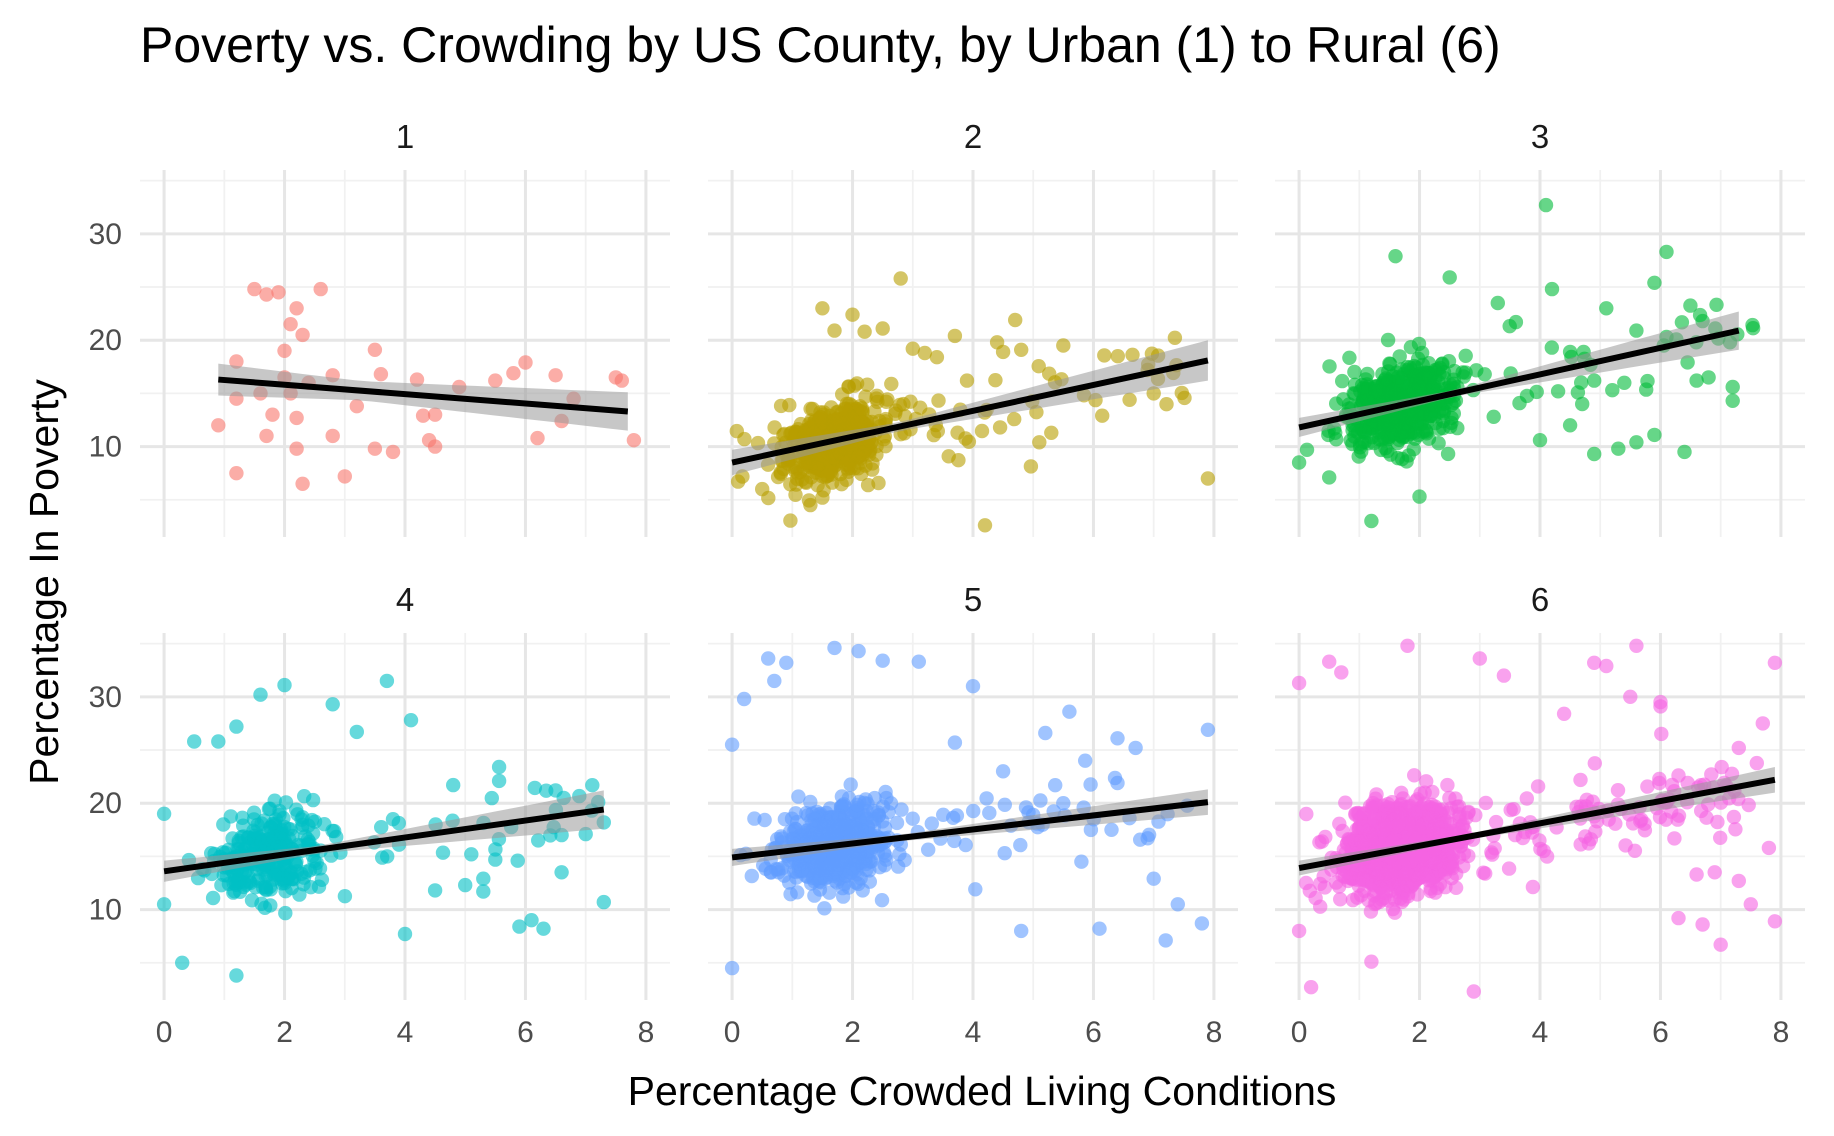 Image resolution: width=1834 pixels, height=1136 pixels. I want to click on facet-grid, so click(405, 353).